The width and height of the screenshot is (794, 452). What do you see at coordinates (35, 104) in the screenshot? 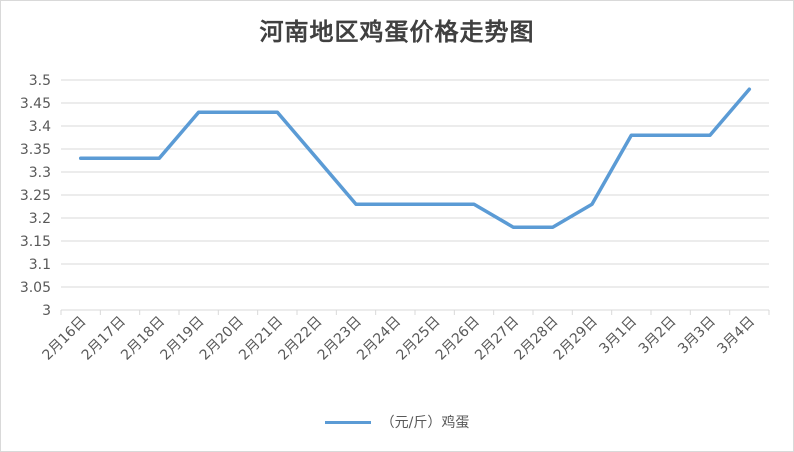
I see `y-tick-label: 3.45` at bounding box center [35, 104].